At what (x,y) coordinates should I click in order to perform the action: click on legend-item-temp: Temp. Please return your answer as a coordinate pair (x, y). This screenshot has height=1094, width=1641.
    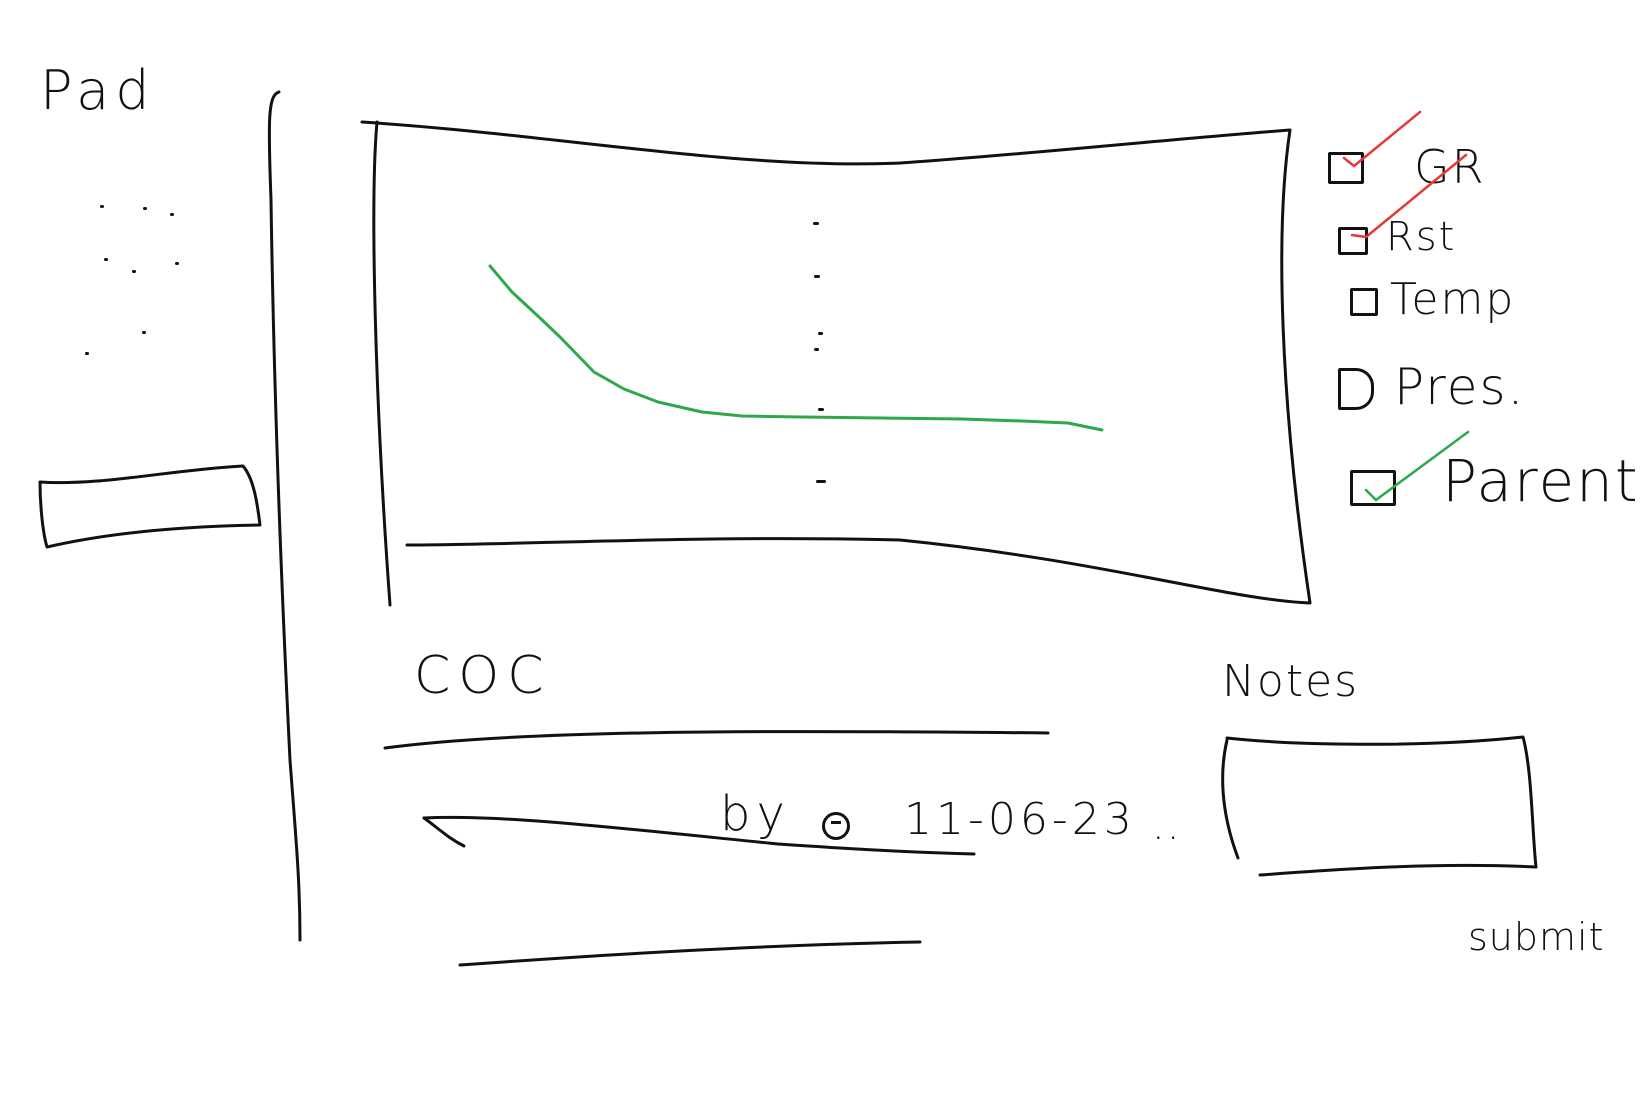
    Looking at the image, I should click on (1445, 311).